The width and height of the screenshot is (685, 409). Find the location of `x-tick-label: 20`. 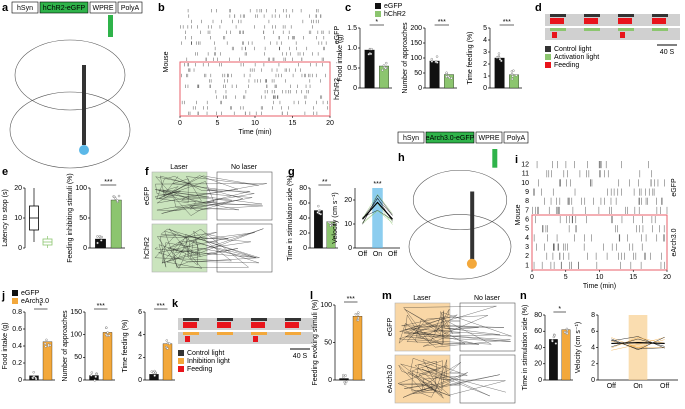

x-tick-label: 20 is located at coordinates (330, 123).